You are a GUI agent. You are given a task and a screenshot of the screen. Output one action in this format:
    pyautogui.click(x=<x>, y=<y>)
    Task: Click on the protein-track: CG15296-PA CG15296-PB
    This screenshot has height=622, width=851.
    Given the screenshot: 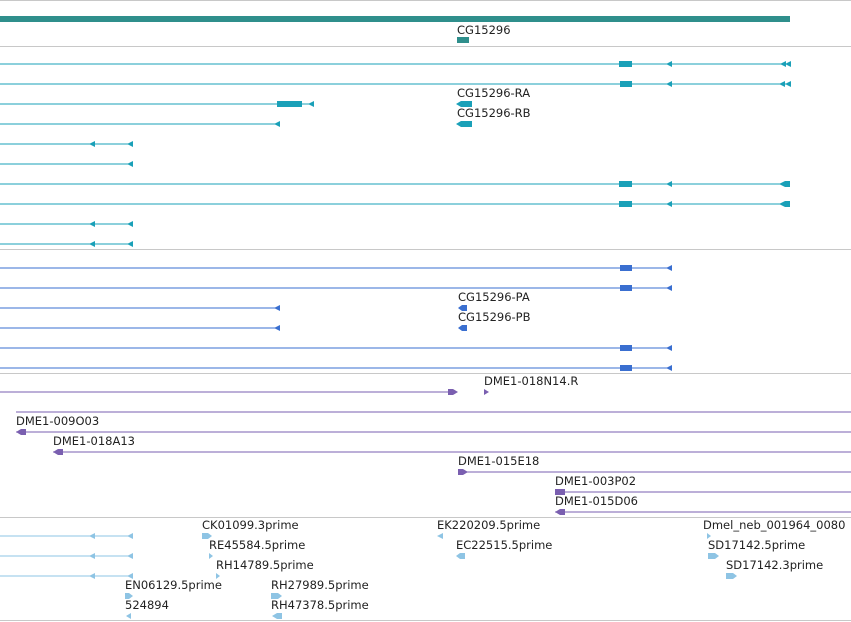 What is the action you would take?
    pyautogui.click(x=336, y=318)
    